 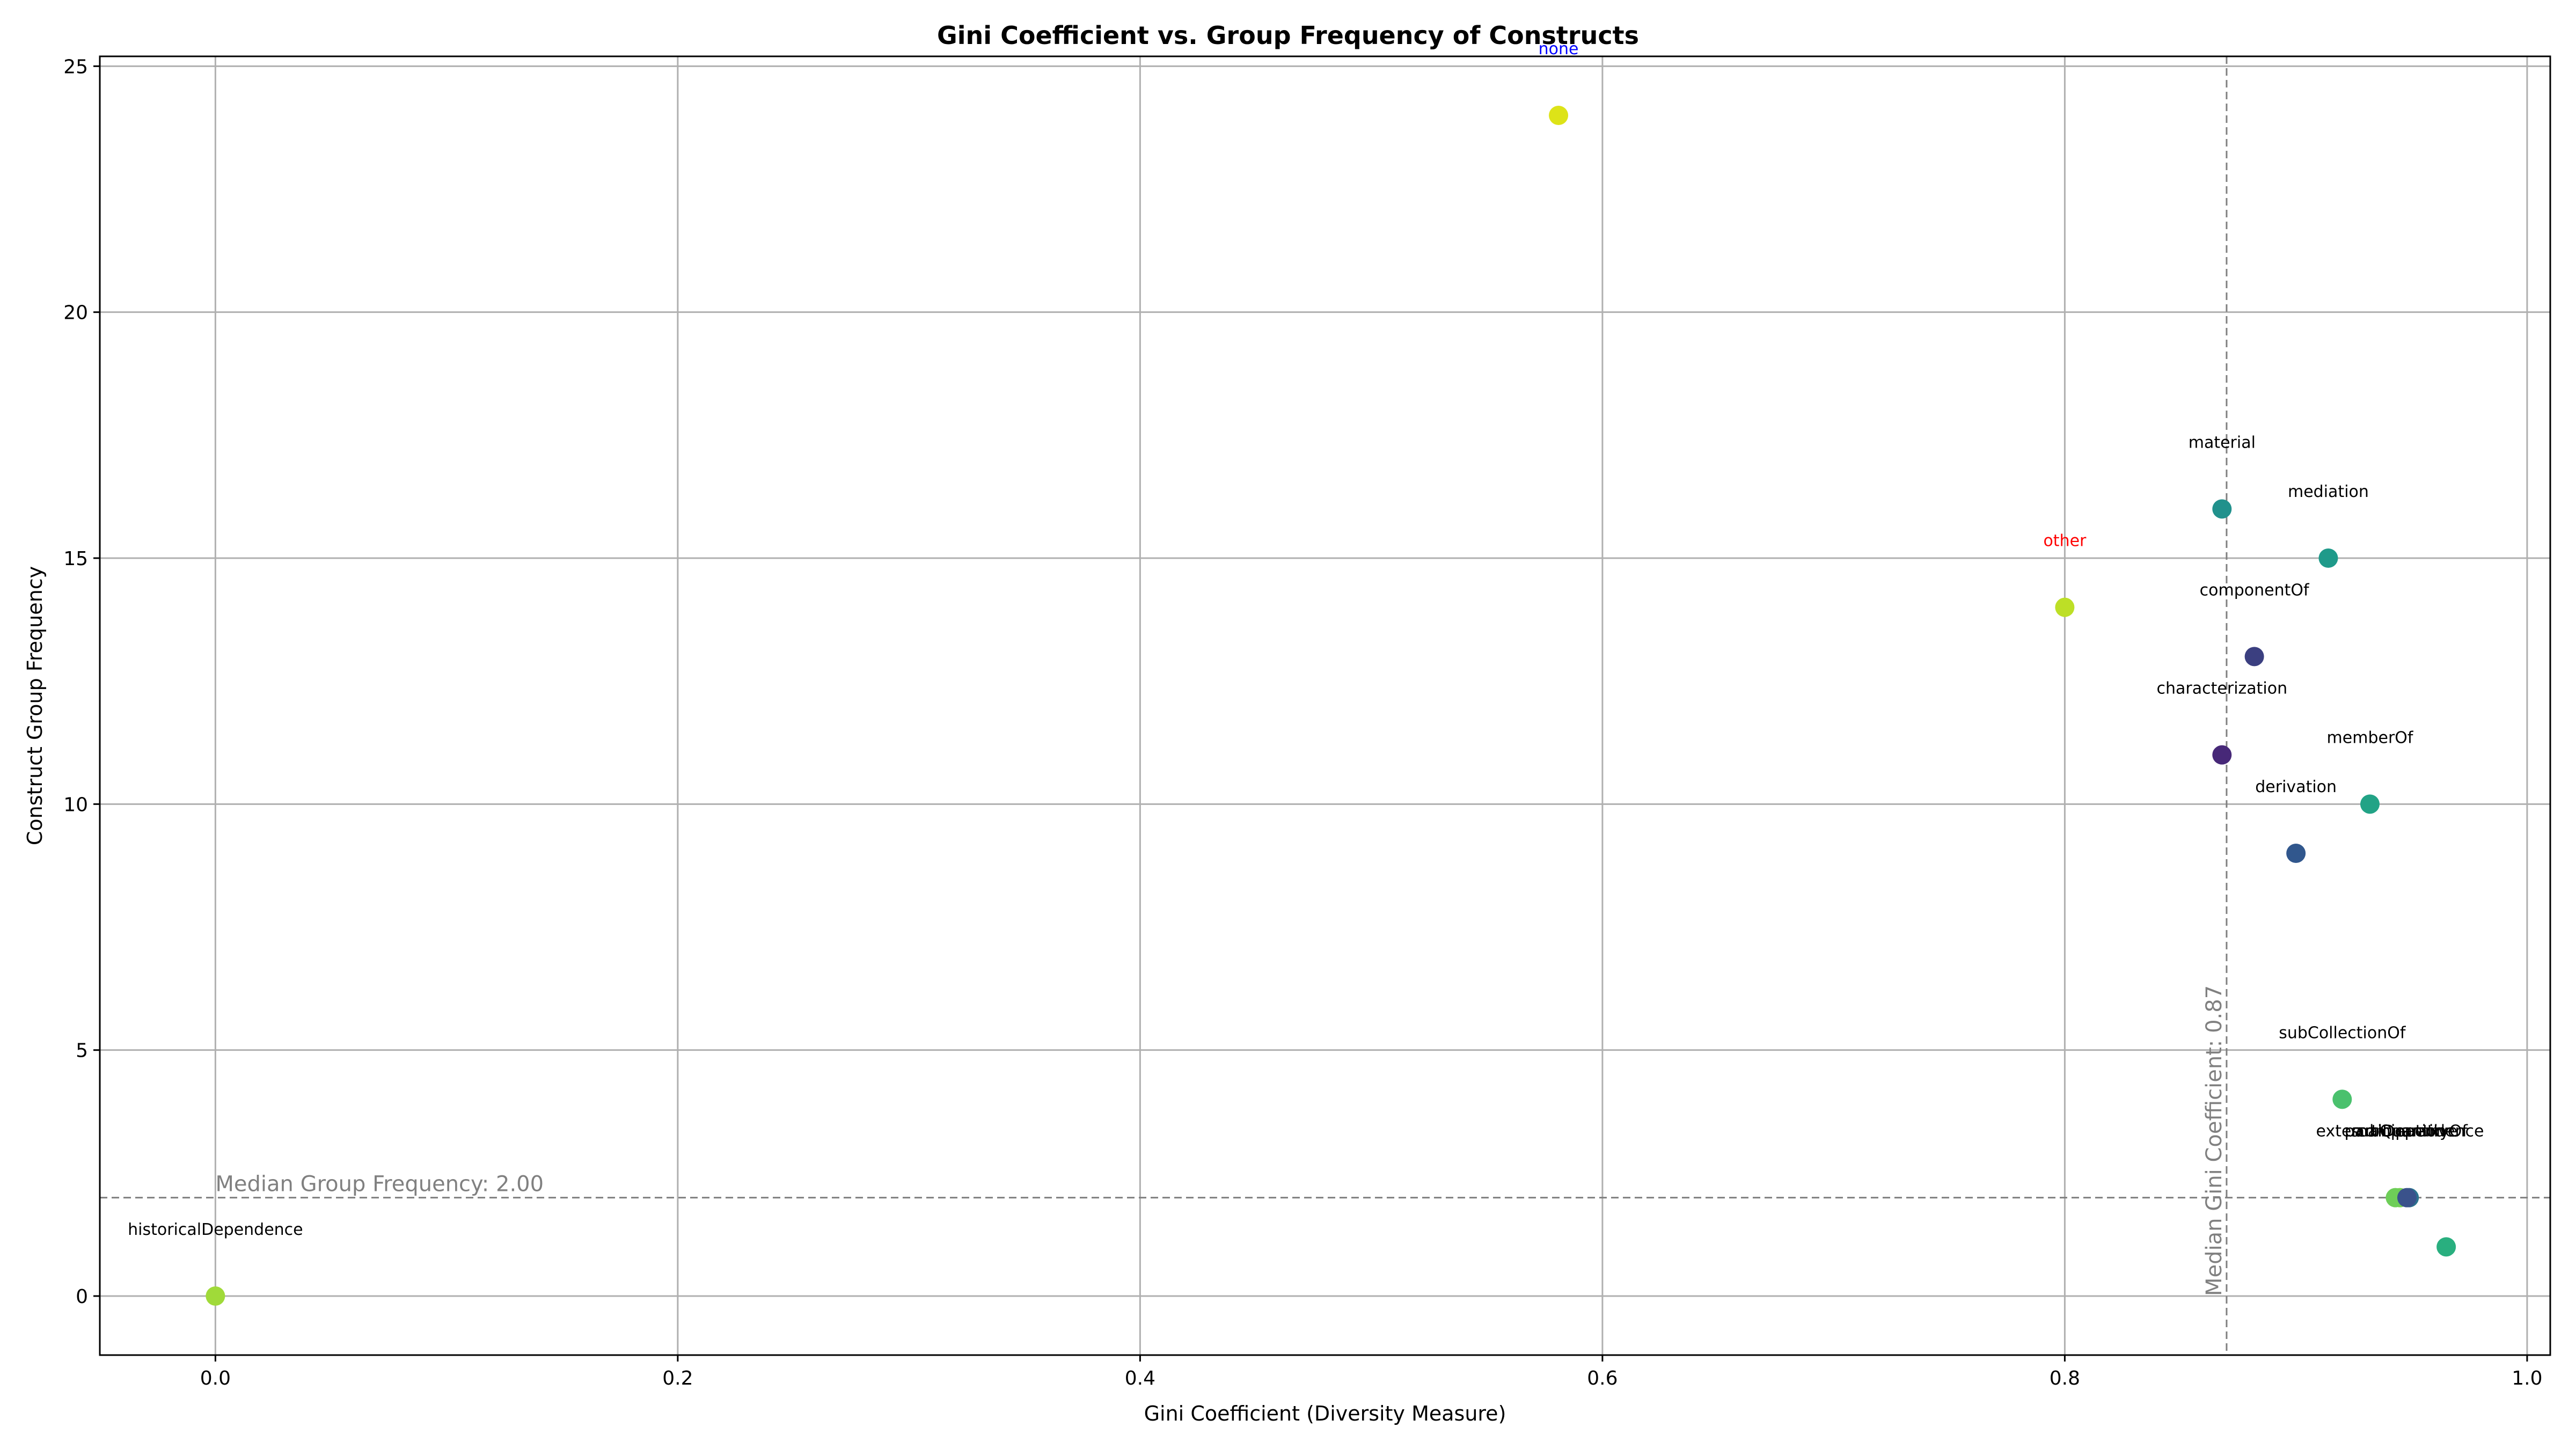 I want to click on point-label: subQuantityOf, so click(x=2409, y=1131).